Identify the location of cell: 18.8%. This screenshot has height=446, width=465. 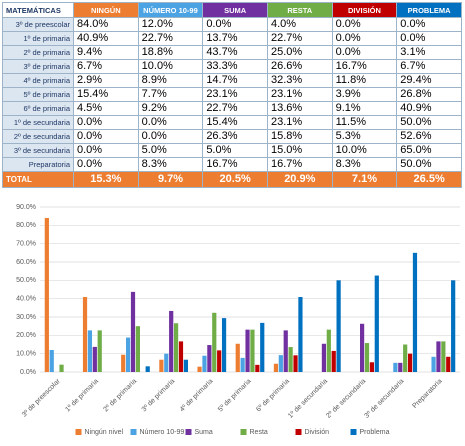
(170, 52).